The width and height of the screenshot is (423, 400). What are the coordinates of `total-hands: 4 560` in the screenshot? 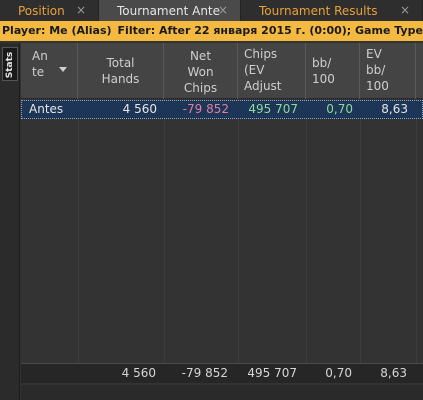 It's located at (138, 373).